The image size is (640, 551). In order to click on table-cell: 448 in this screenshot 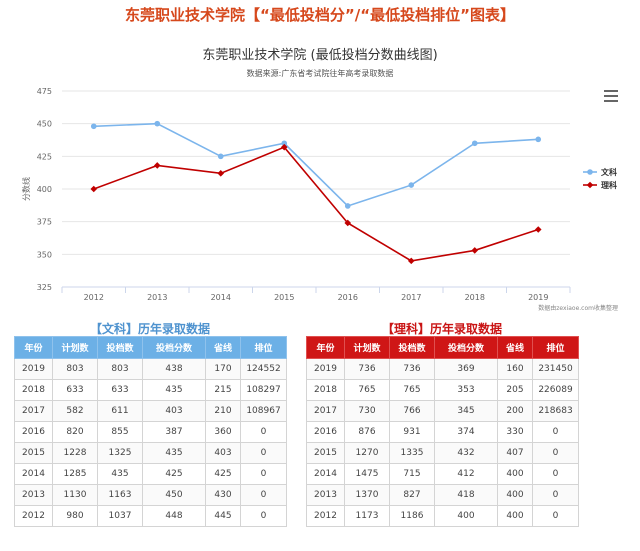, I will do `click(174, 516)`.